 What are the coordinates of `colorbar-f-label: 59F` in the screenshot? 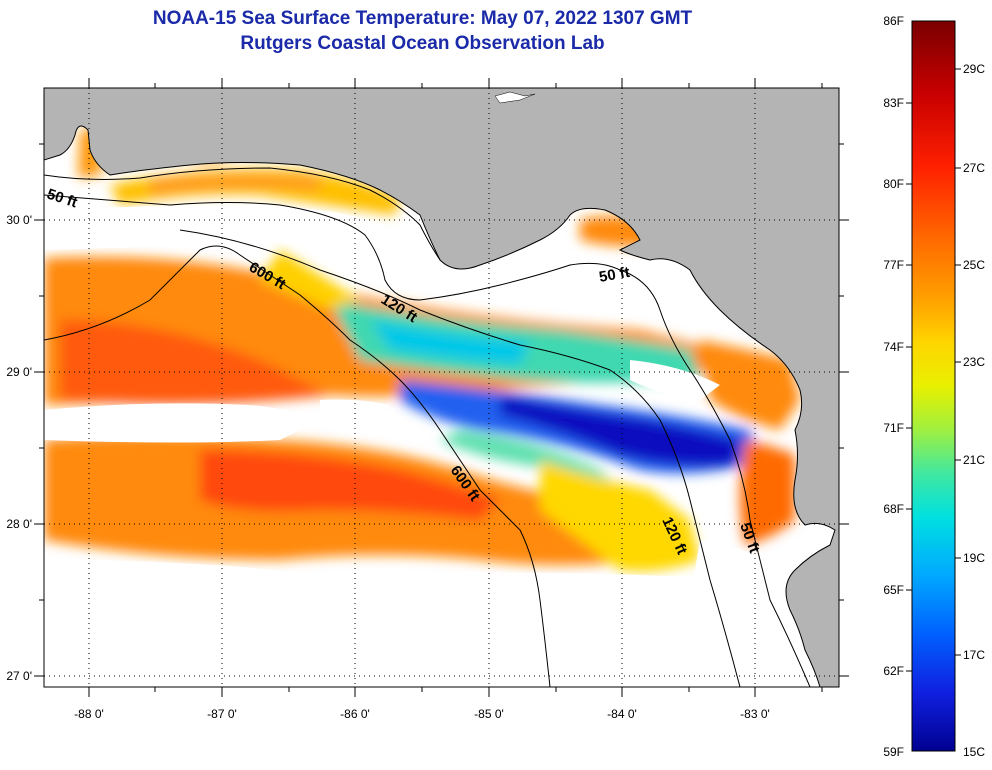 It's located at (893, 752).